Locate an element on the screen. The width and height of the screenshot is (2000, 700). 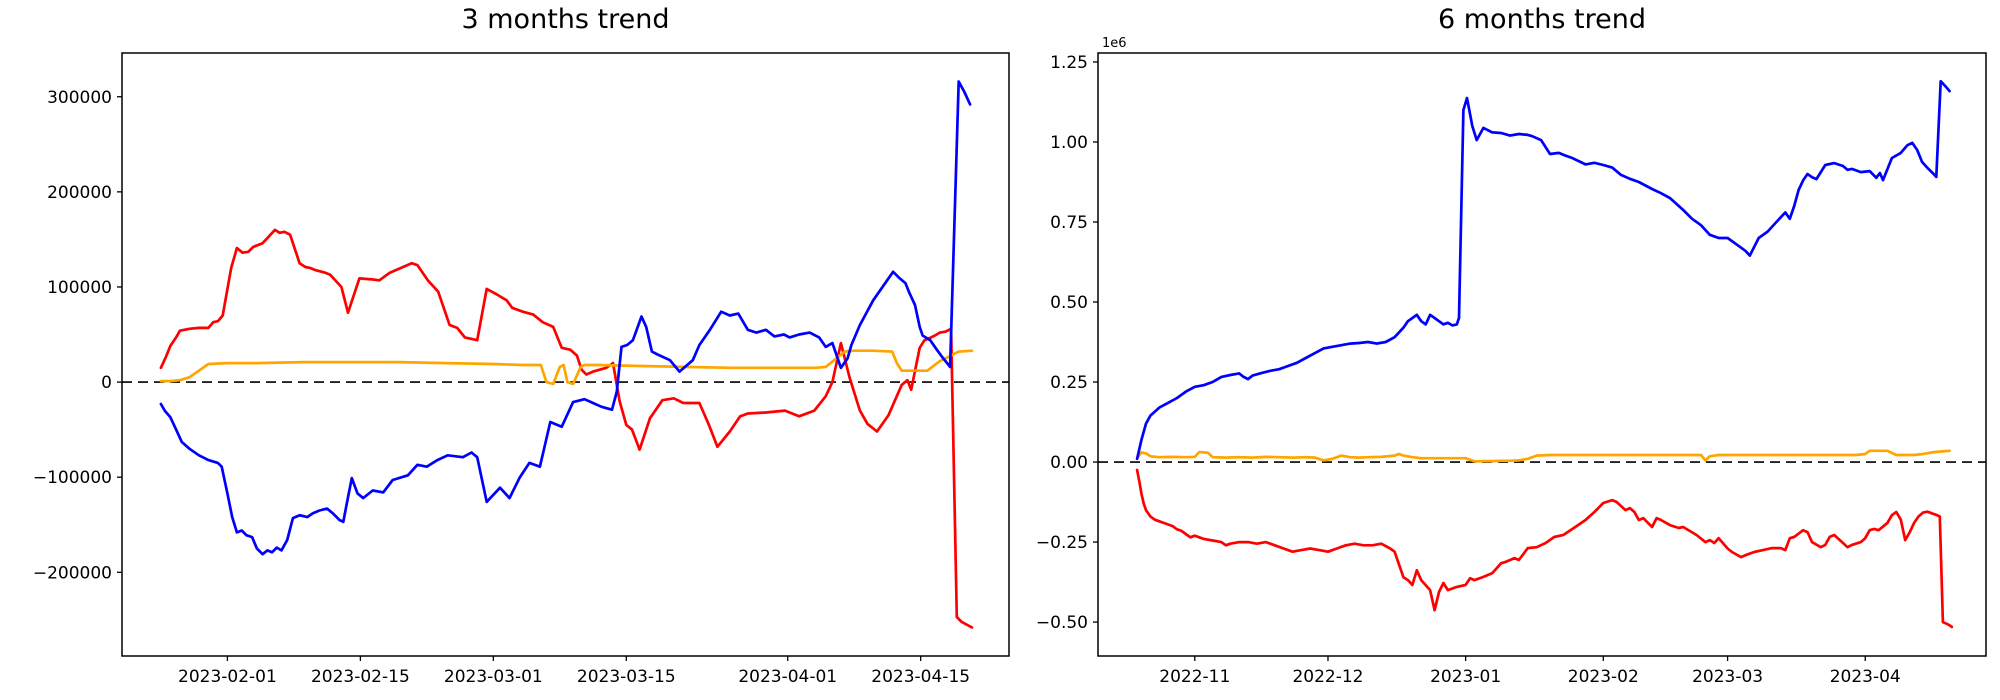
y-tick-label: −200000 is located at coordinates (72, 573).